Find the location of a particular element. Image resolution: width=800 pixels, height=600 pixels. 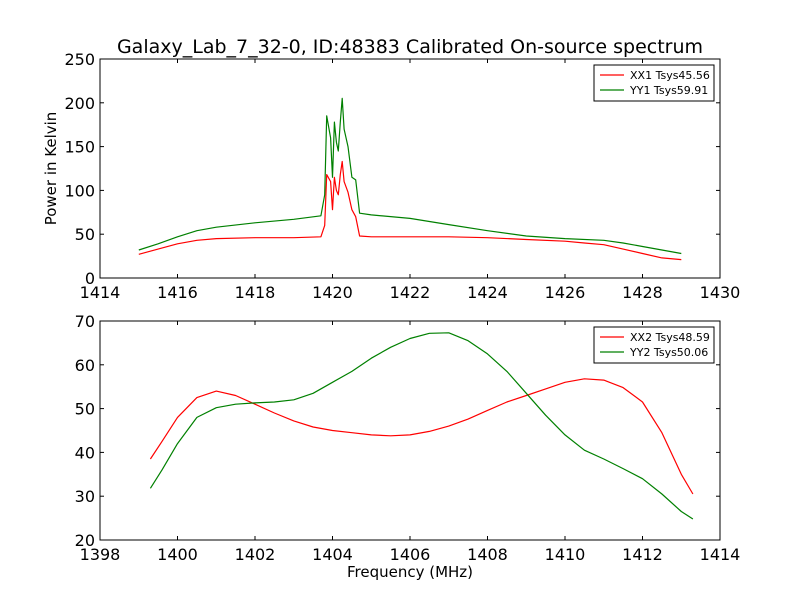

x-tick-label: 1408 is located at coordinates (487, 554).